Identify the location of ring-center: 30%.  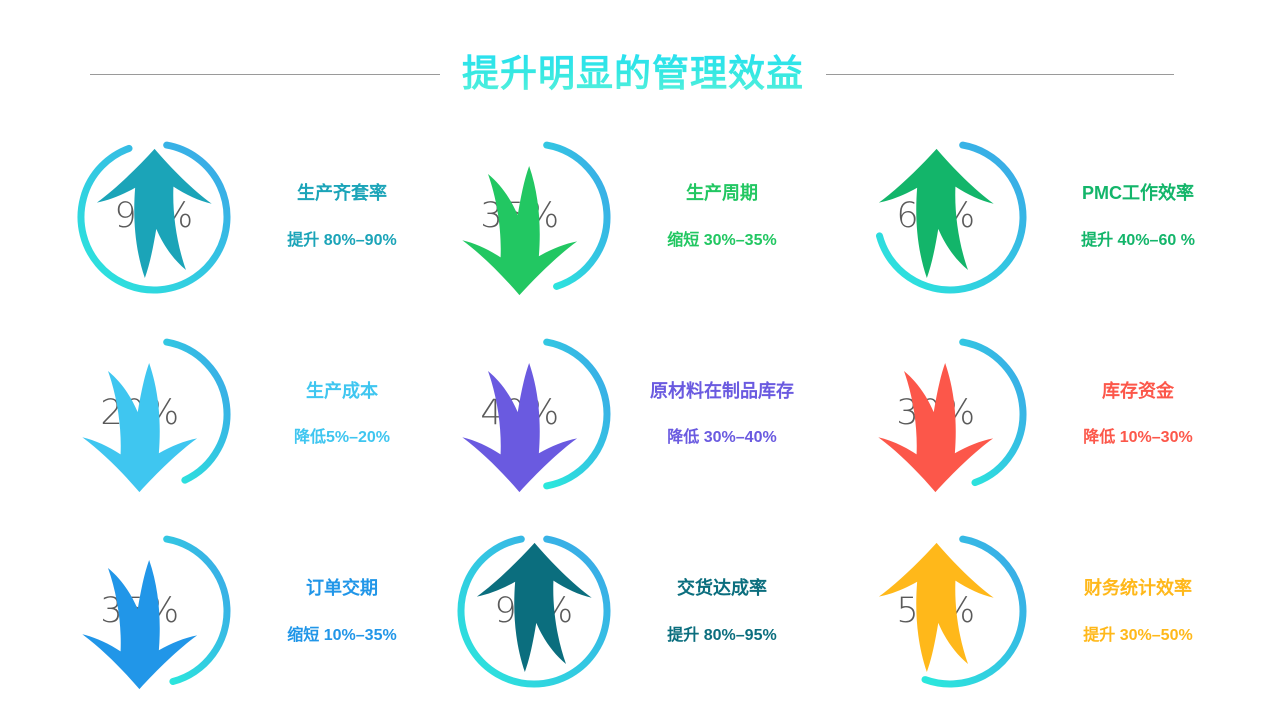
(936, 414).